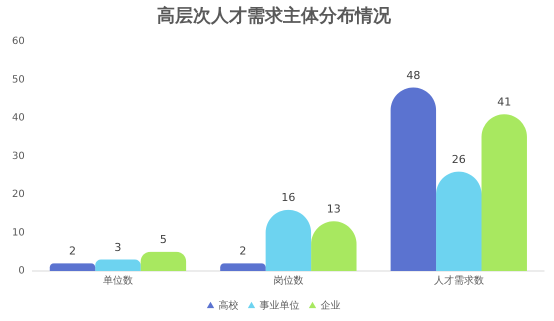  I want to click on data-label: 16, so click(288, 197).